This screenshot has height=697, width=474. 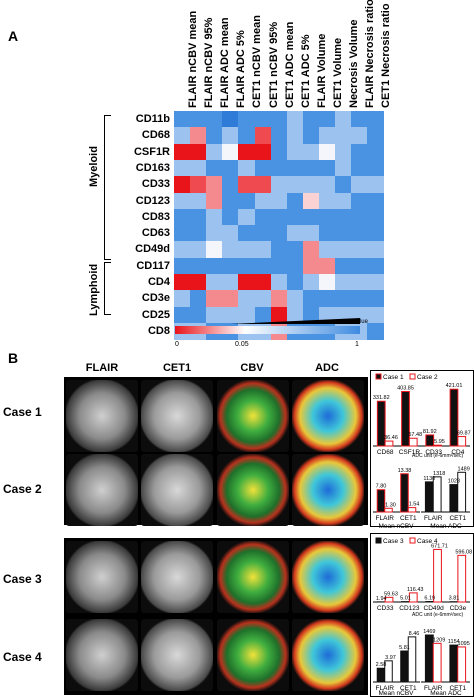 What do you see at coordinates (155, 314) in the screenshot?
I see `heatmap-row-label: CD25` at bounding box center [155, 314].